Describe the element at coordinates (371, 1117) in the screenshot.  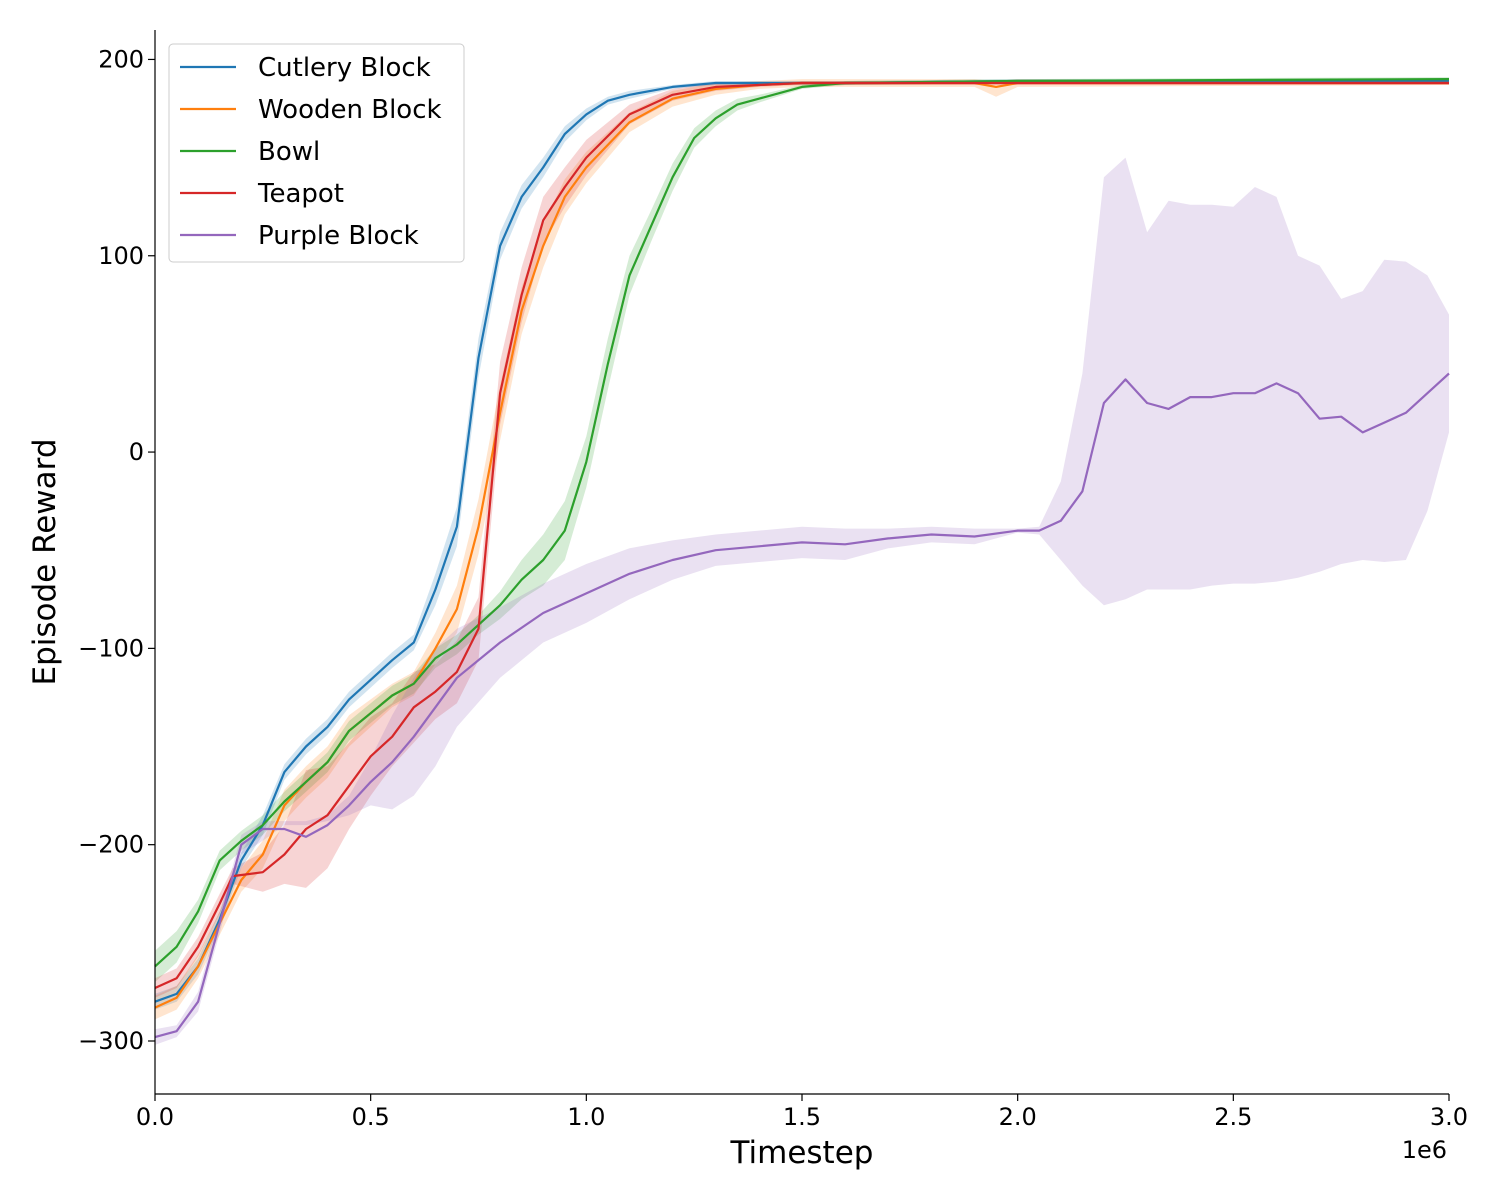
I see `x-tick-label: 0.5` at that location.